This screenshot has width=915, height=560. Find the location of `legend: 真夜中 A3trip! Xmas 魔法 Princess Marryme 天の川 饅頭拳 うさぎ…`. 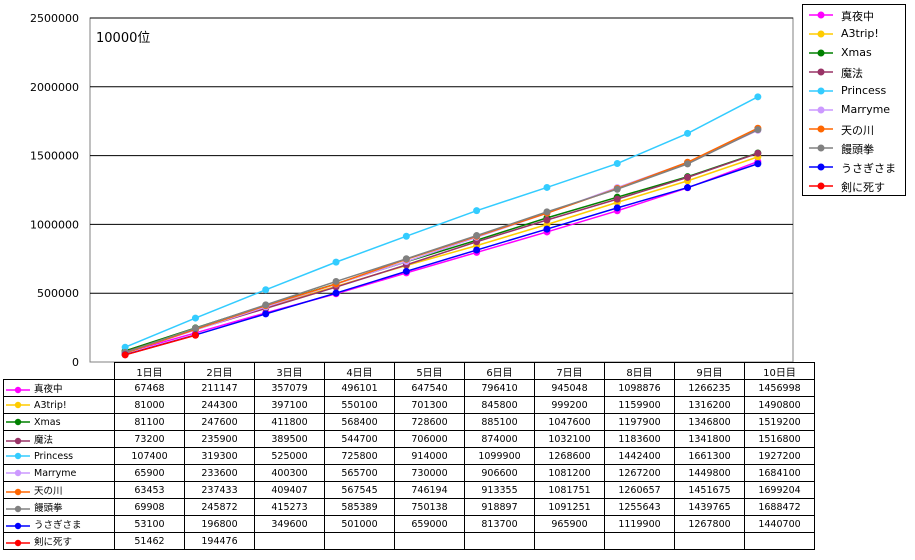

legend: 真夜中 A3trip! Xmas 魔法 Princess Marryme 天の川 饅頭拳 うさぎ… is located at coordinates (854, 100).